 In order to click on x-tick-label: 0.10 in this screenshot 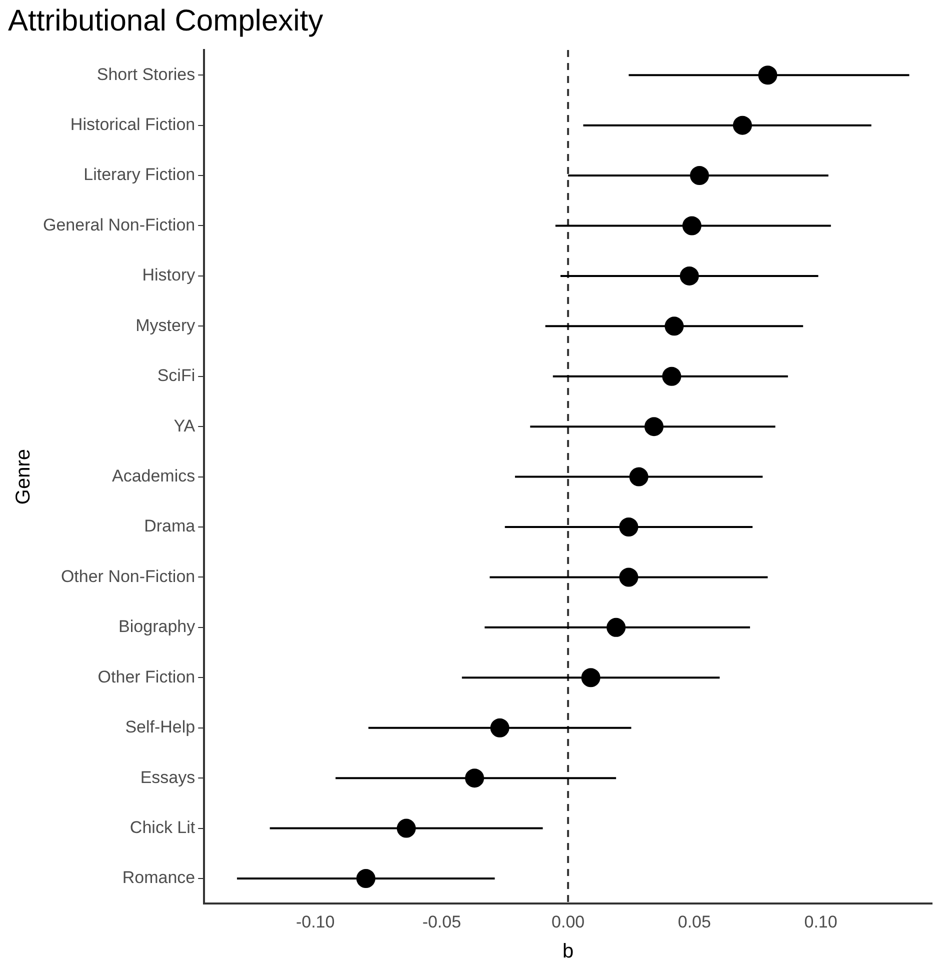, I will do `click(821, 922)`.